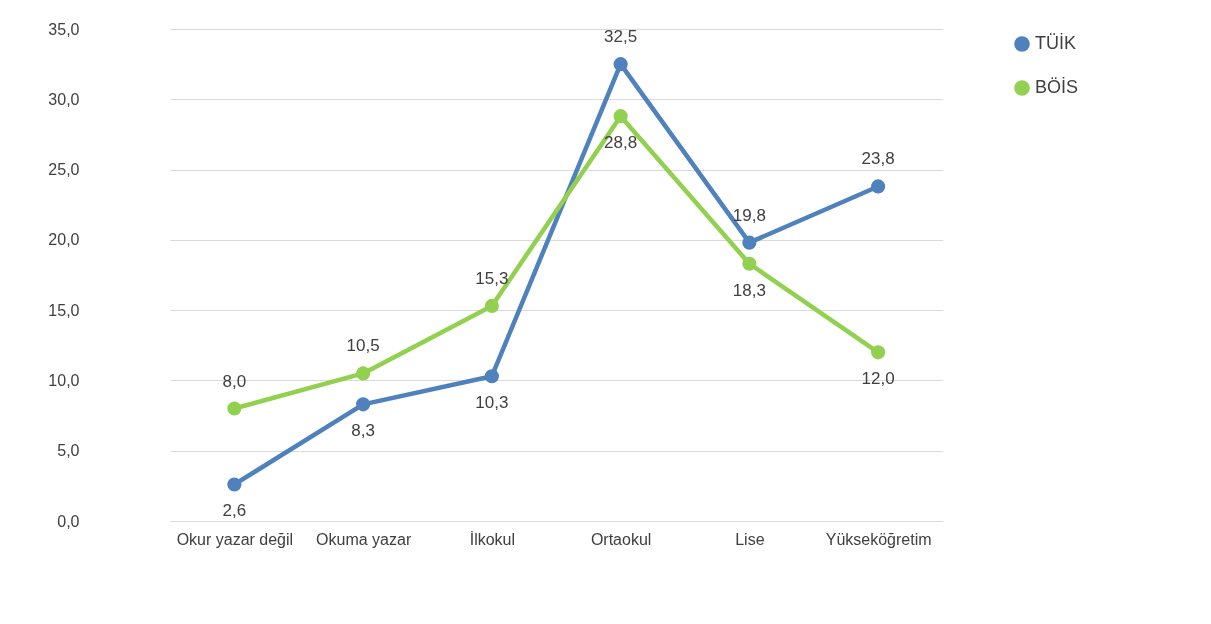 Image resolution: width=1211 pixels, height=624 pixels. Describe the element at coordinates (363, 431) in the screenshot. I see `data-label: 8,3` at that location.